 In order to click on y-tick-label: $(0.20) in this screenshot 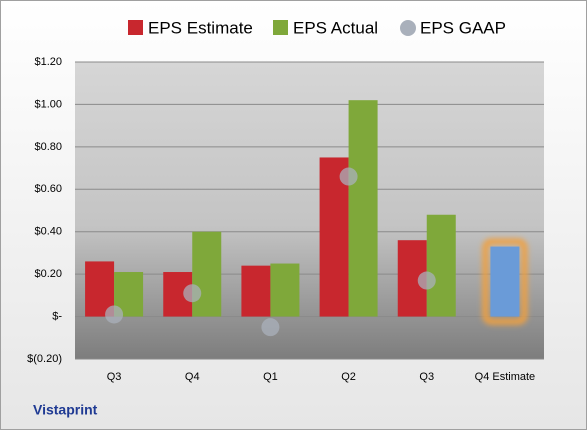, I will do `click(44, 359)`.